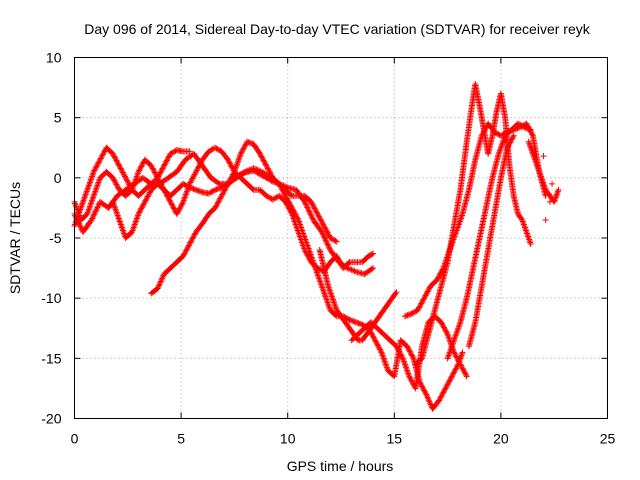 This screenshot has height=480, width=640. Describe the element at coordinates (395, 439) in the screenshot. I see `x-tick-label: 15` at that location.